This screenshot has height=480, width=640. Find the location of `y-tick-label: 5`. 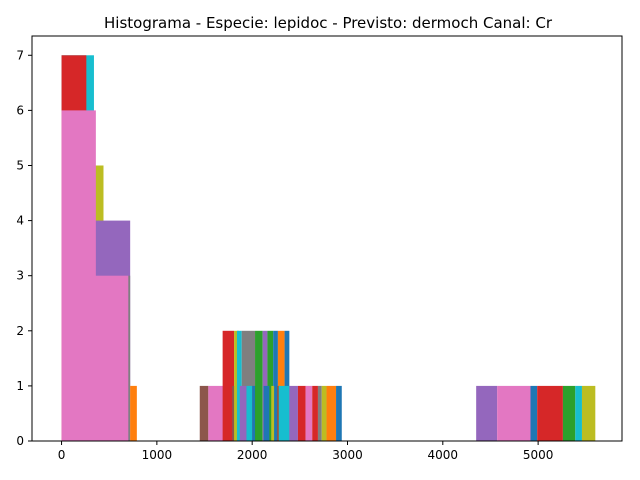

y-tick-label: 5 is located at coordinates (20, 165).